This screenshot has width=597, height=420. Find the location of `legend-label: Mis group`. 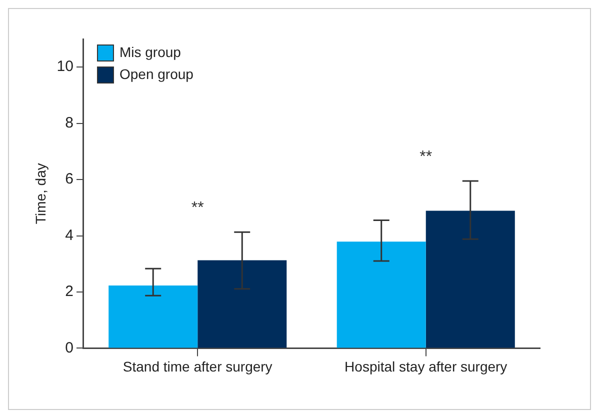

legend-label: Mis group is located at coordinates (150, 52).